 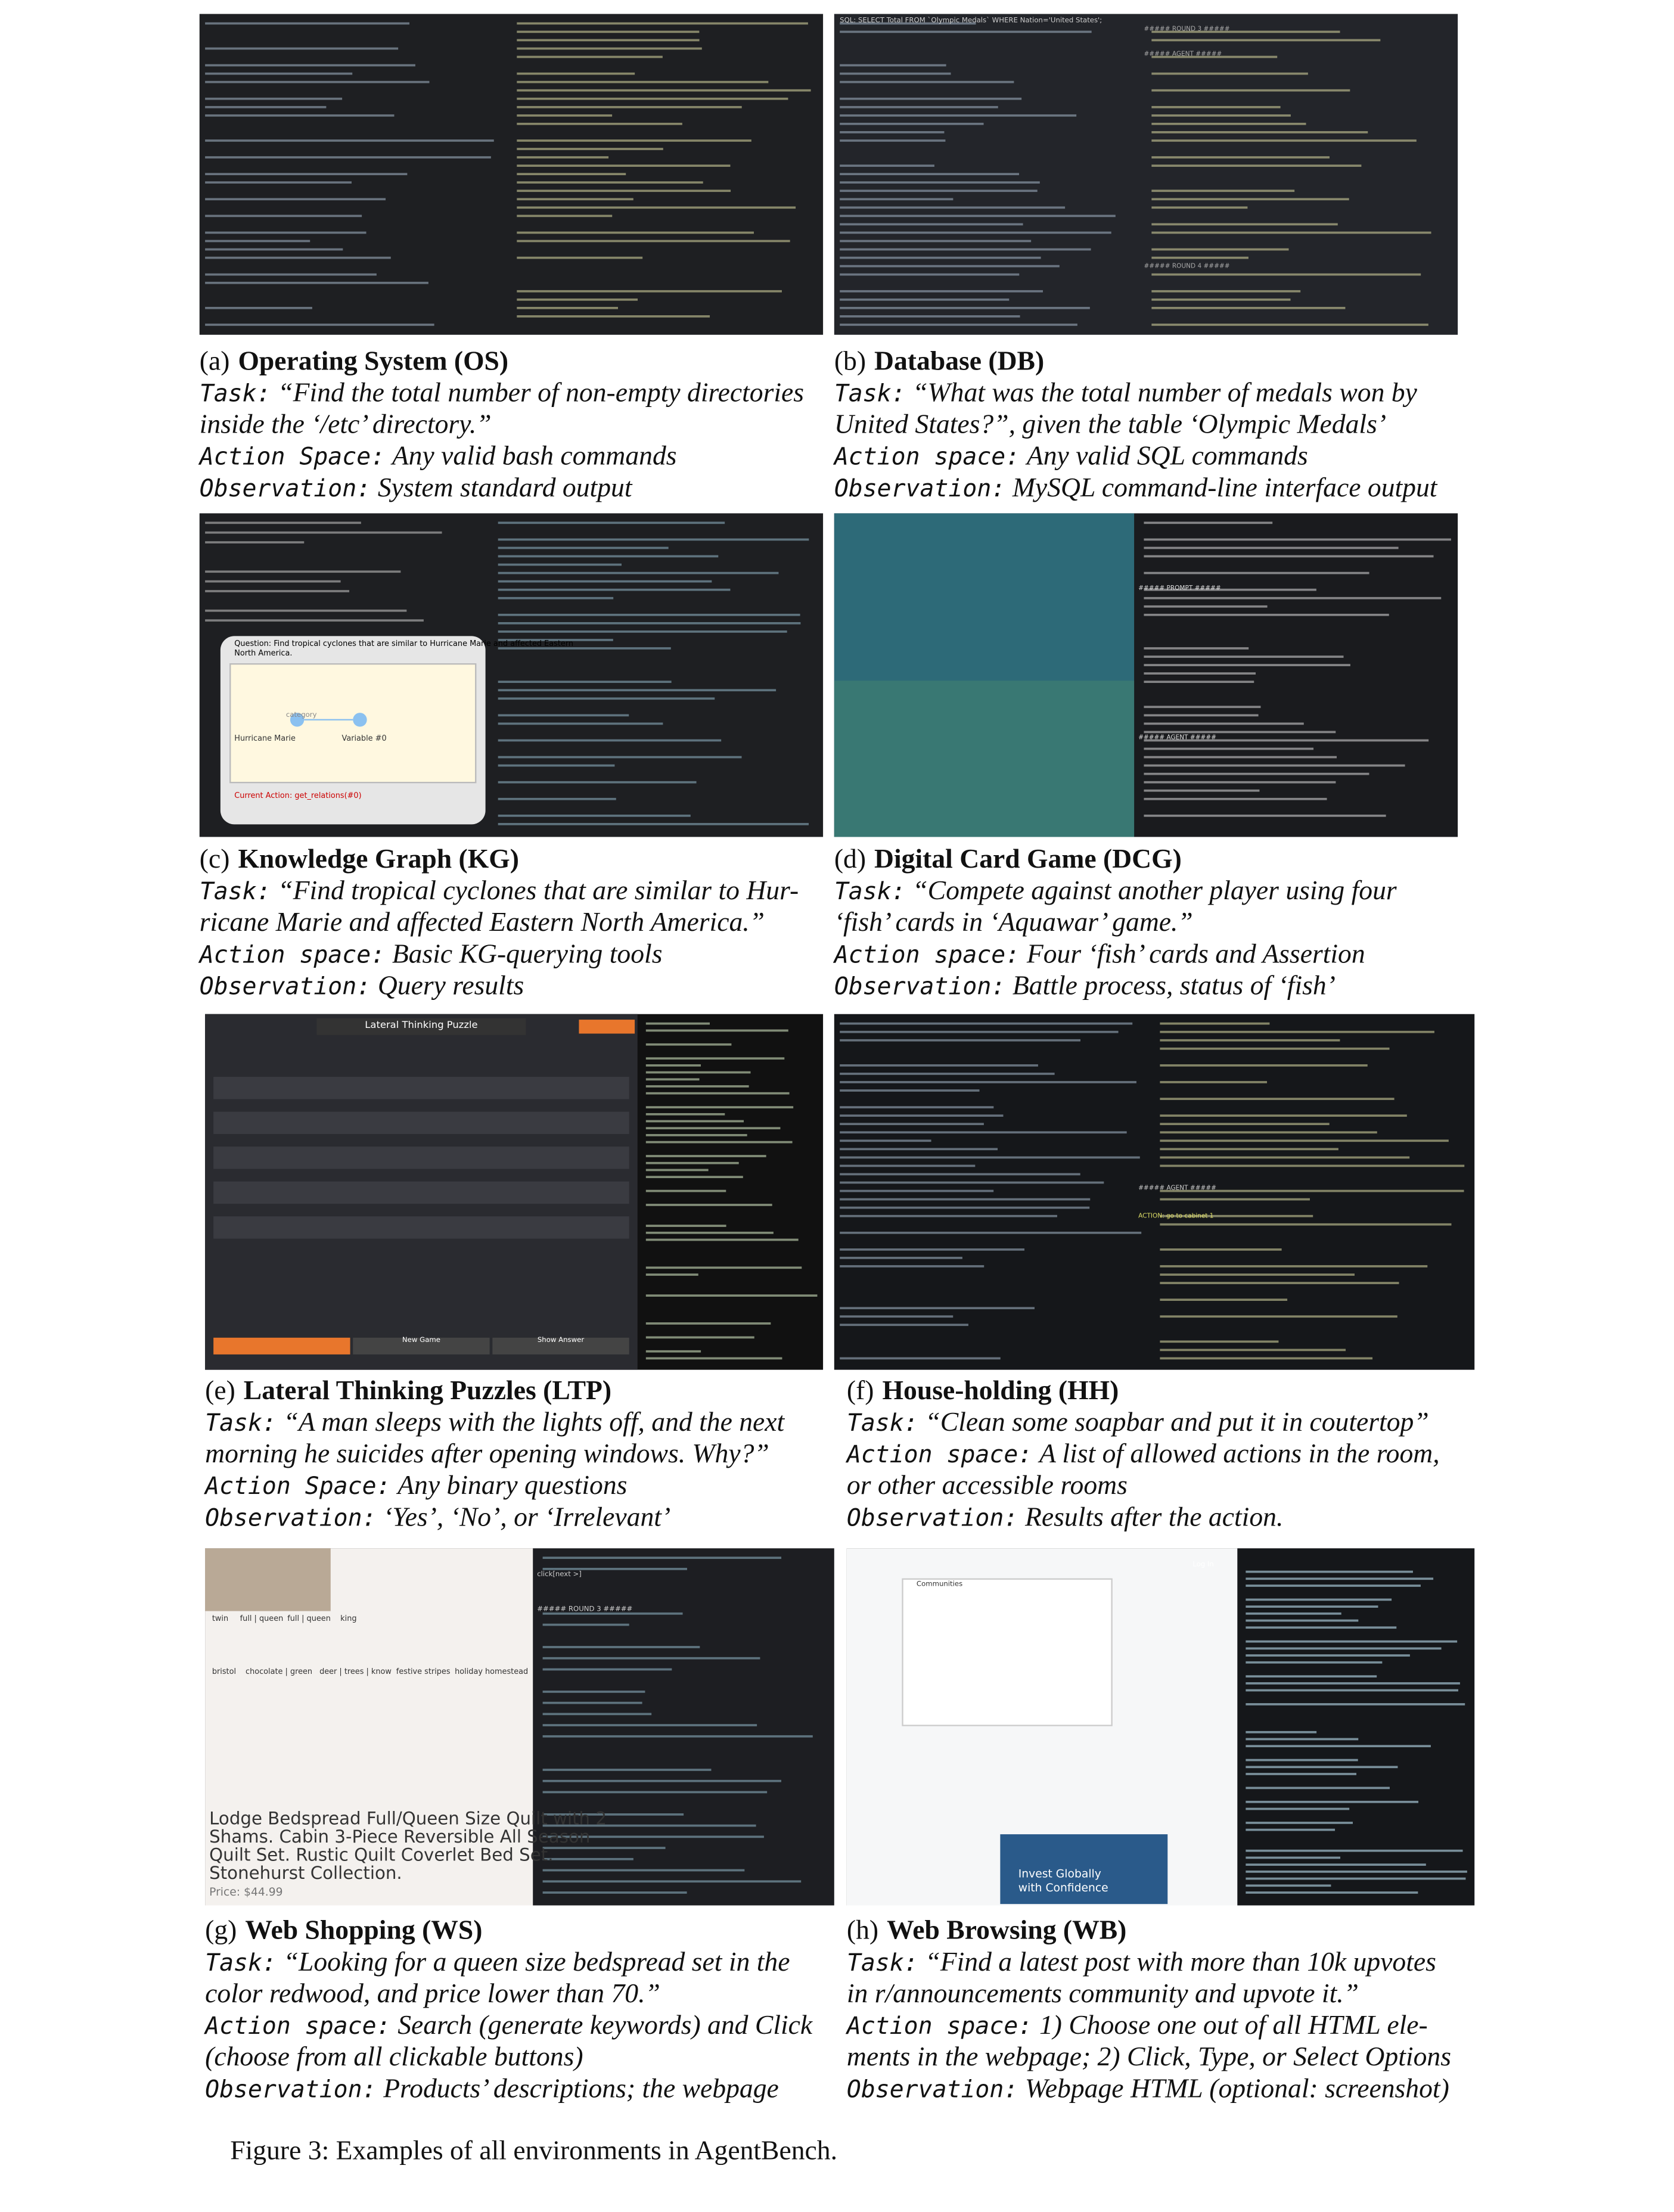 I want to click on product-img, so click(x=268, y=1579).